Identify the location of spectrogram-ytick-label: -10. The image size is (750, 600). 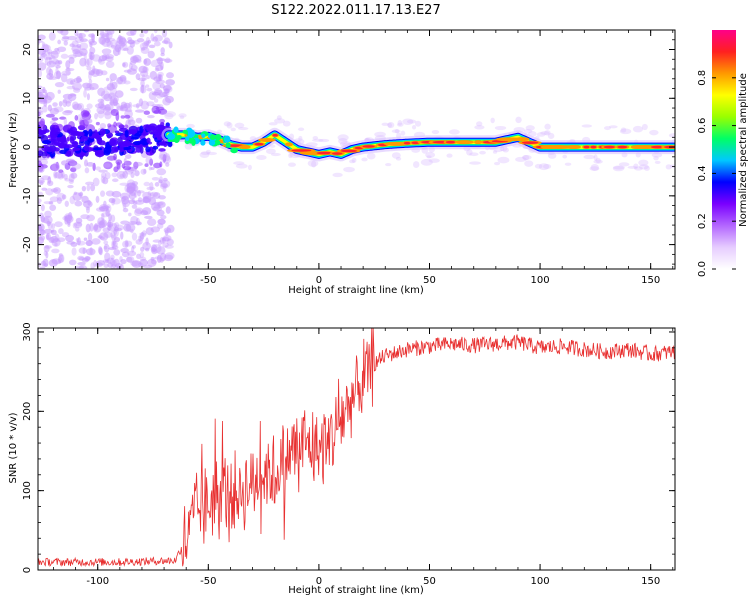
(27, 196).